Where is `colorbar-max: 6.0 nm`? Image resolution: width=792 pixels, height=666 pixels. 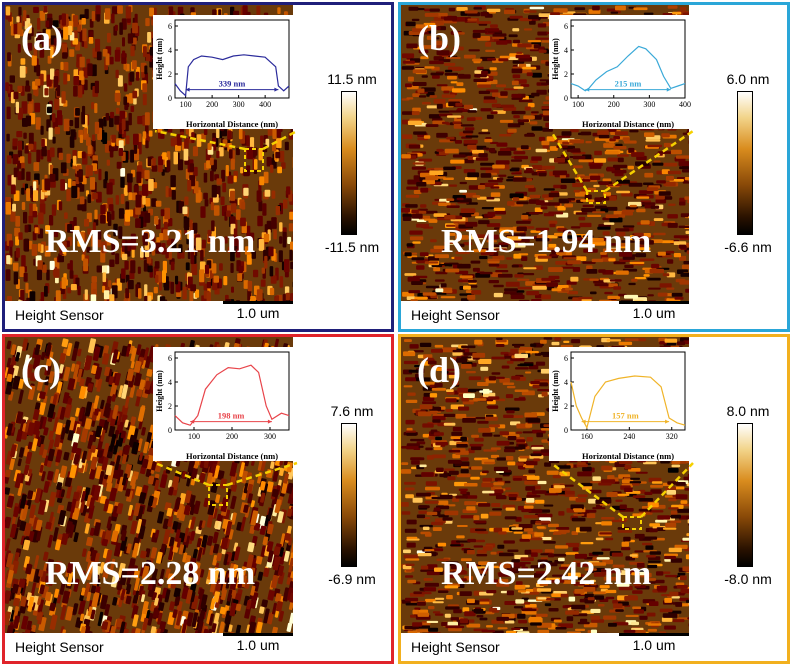 colorbar-max: 6.0 nm is located at coordinates (748, 79).